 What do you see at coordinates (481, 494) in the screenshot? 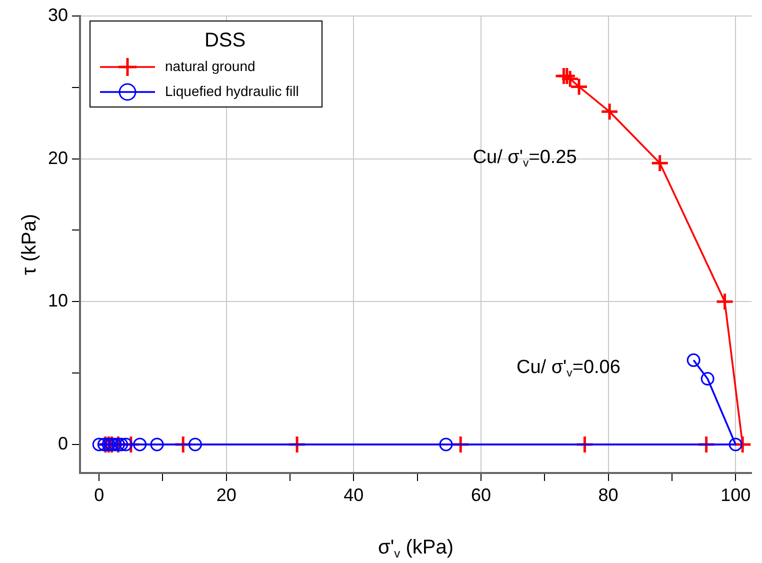
I see `x-tick-label: 60` at bounding box center [481, 494].